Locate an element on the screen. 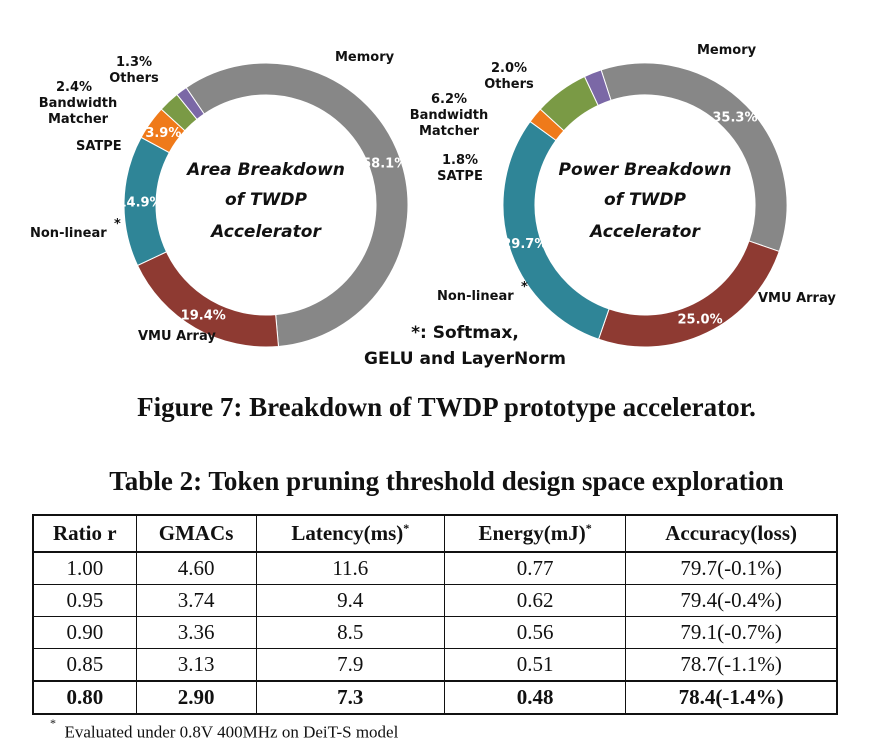 This screenshot has width=893, height=747. cell-latency: 7.9 is located at coordinates (350, 665).